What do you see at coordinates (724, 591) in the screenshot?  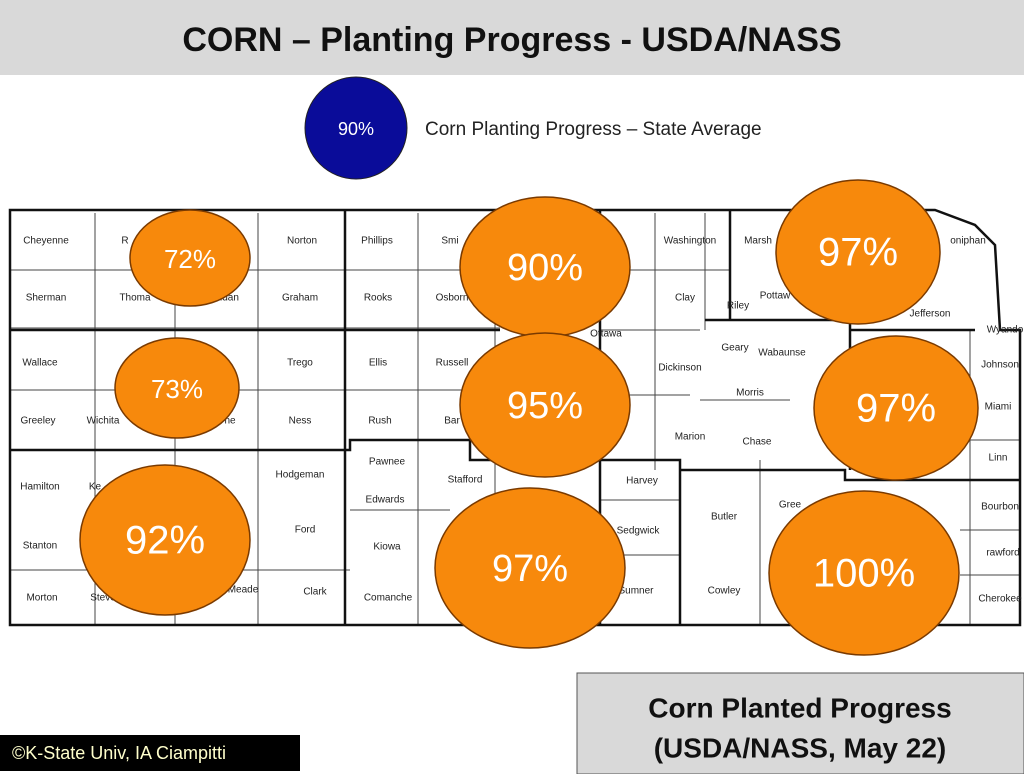 I see `county-label: Cowley` at bounding box center [724, 591].